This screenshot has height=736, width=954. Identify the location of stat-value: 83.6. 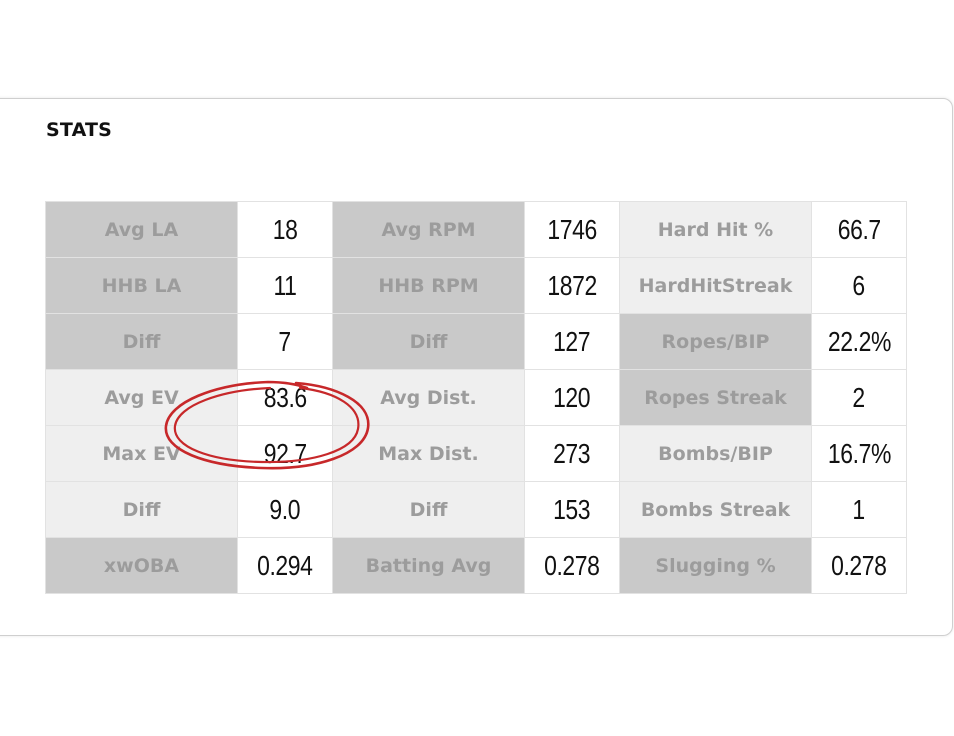
(285, 397).